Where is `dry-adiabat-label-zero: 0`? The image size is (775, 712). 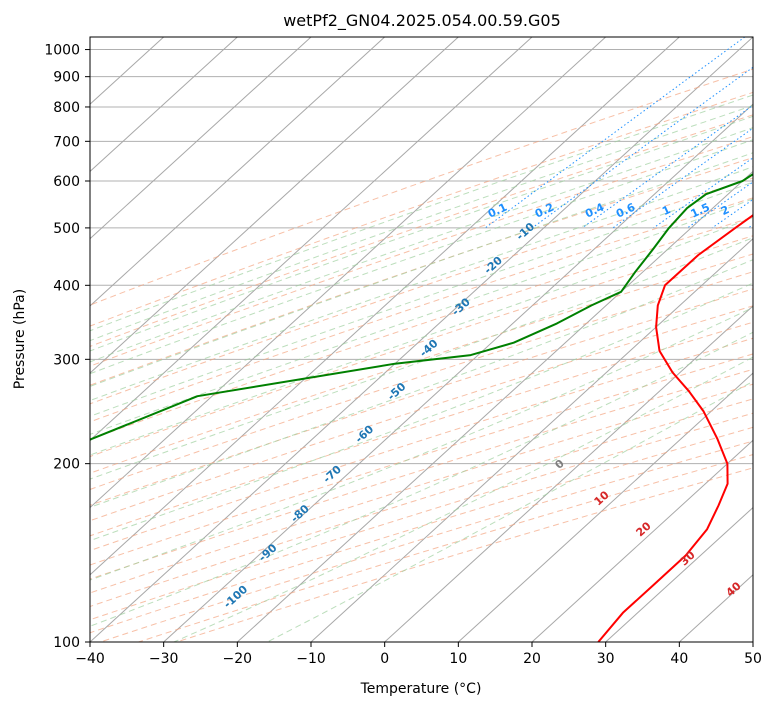 dry-adiabat-label-zero: 0 is located at coordinates (559, 464).